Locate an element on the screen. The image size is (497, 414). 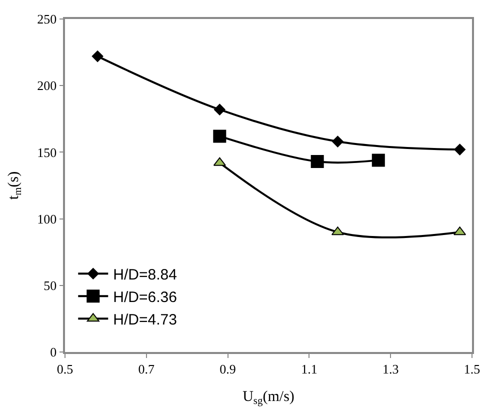
legend-label: H/D=8.84 is located at coordinates (145, 275).